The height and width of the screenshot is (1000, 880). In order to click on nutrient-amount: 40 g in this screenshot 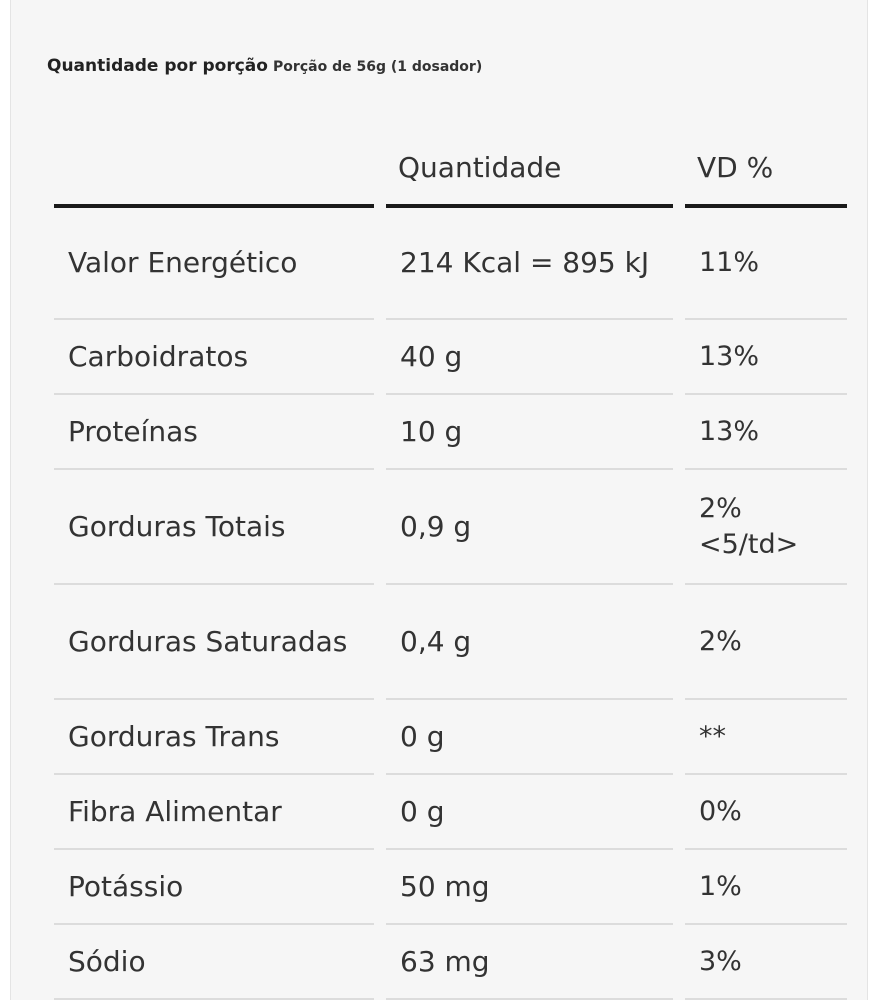, I will do `click(529, 357)`.